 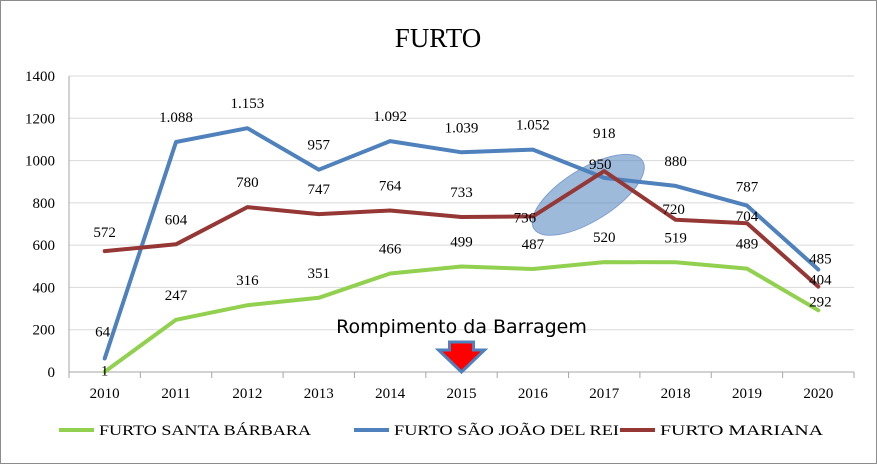 What do you see at coordinates (533, 394) in the screenshot?
I see `x-tick-label: 2016` at bounding box center [533, 394].